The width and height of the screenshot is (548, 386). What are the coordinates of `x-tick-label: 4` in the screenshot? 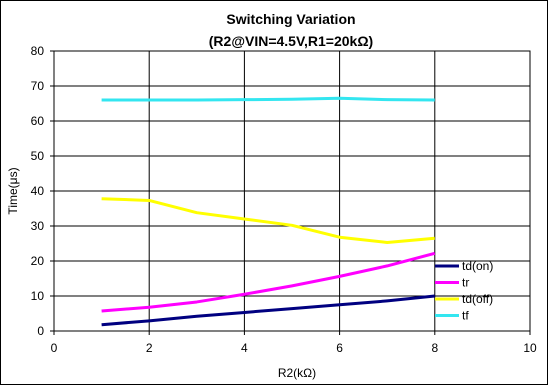 It's located at (244, 348).